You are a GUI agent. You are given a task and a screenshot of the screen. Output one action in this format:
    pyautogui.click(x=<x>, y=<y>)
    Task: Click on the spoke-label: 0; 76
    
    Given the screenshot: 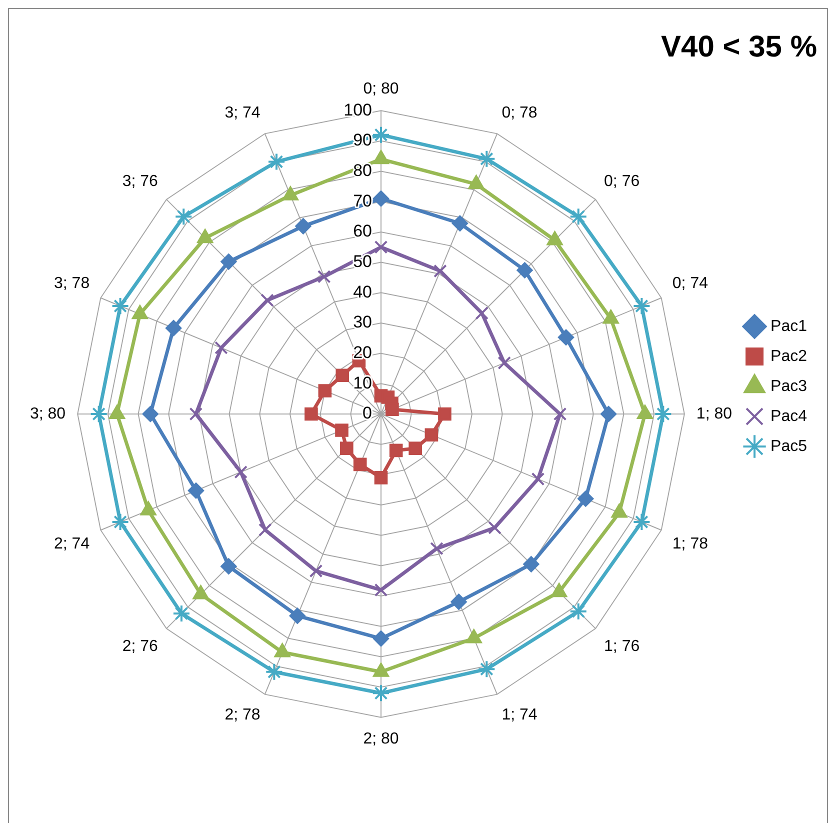 What is the action you would take?
    pyautogui.click(x=622, y=181)
    